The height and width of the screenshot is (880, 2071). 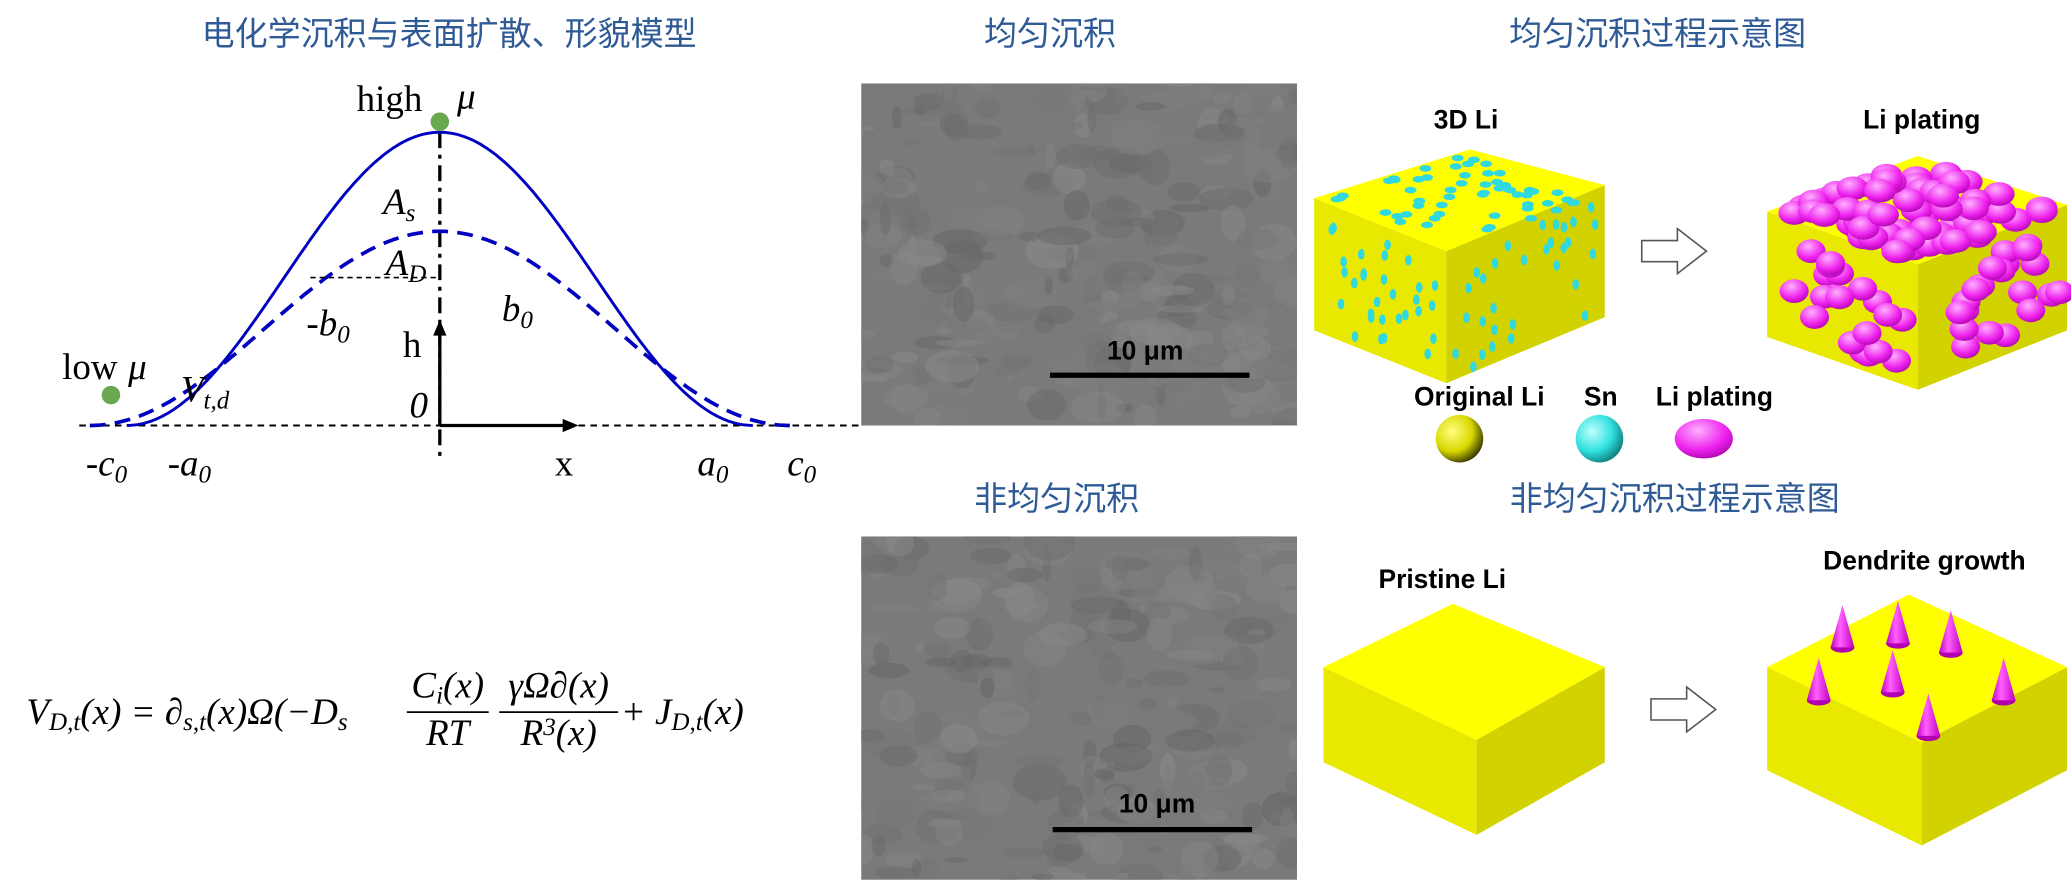 What do you see at coordinates (647, 711) in the screenshot?
I see `text-part: + J` at bounding box center [647, 711].